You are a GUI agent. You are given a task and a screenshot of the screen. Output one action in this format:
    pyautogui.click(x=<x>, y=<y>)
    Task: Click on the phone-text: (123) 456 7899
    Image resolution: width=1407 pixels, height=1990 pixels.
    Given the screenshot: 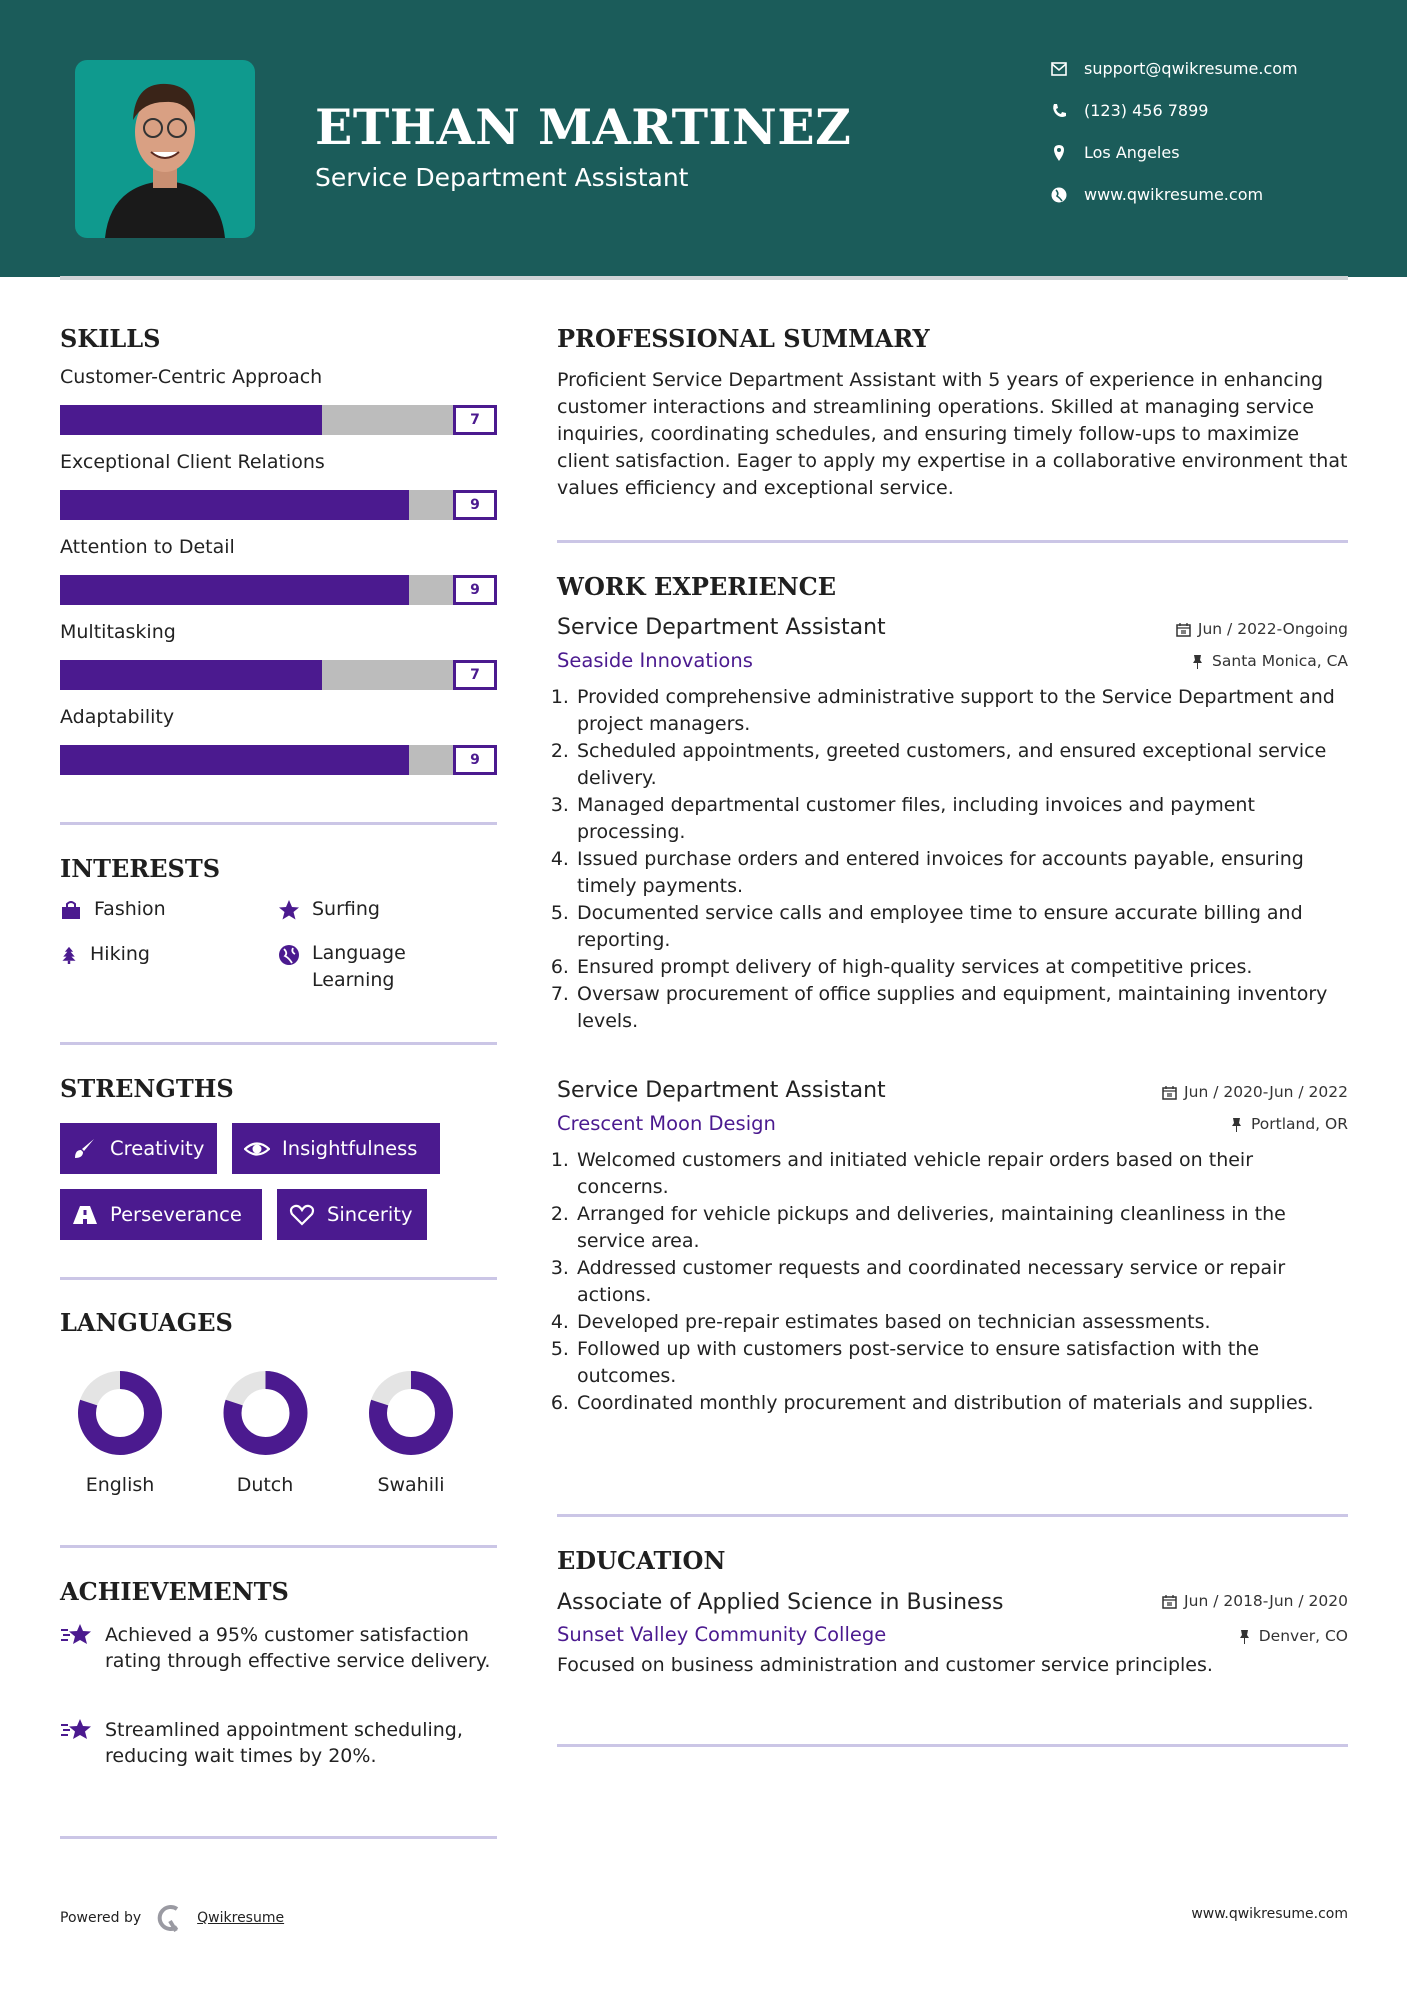 What is the action you would take?
    pyautogui.click(x=1146, y=110)
    